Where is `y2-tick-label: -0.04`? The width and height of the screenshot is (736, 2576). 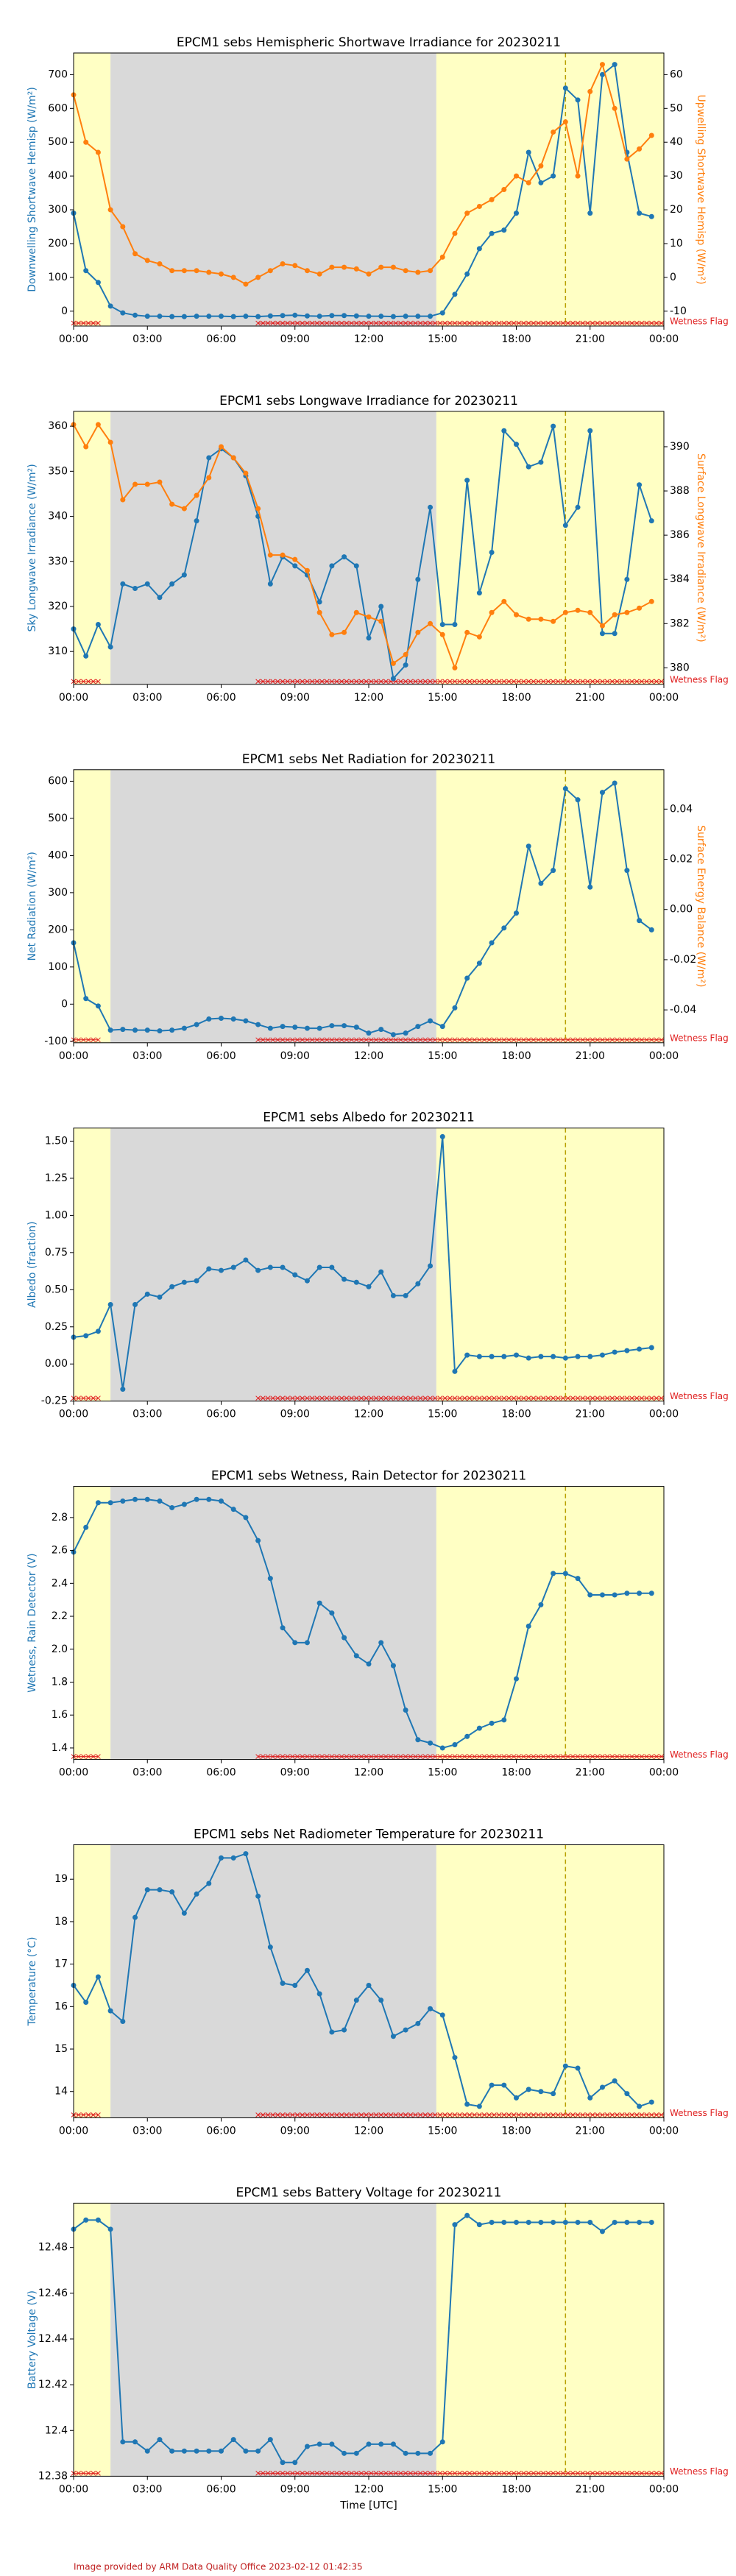
y2-tick-label: -0.04 is located at coordinates (683, 1010).